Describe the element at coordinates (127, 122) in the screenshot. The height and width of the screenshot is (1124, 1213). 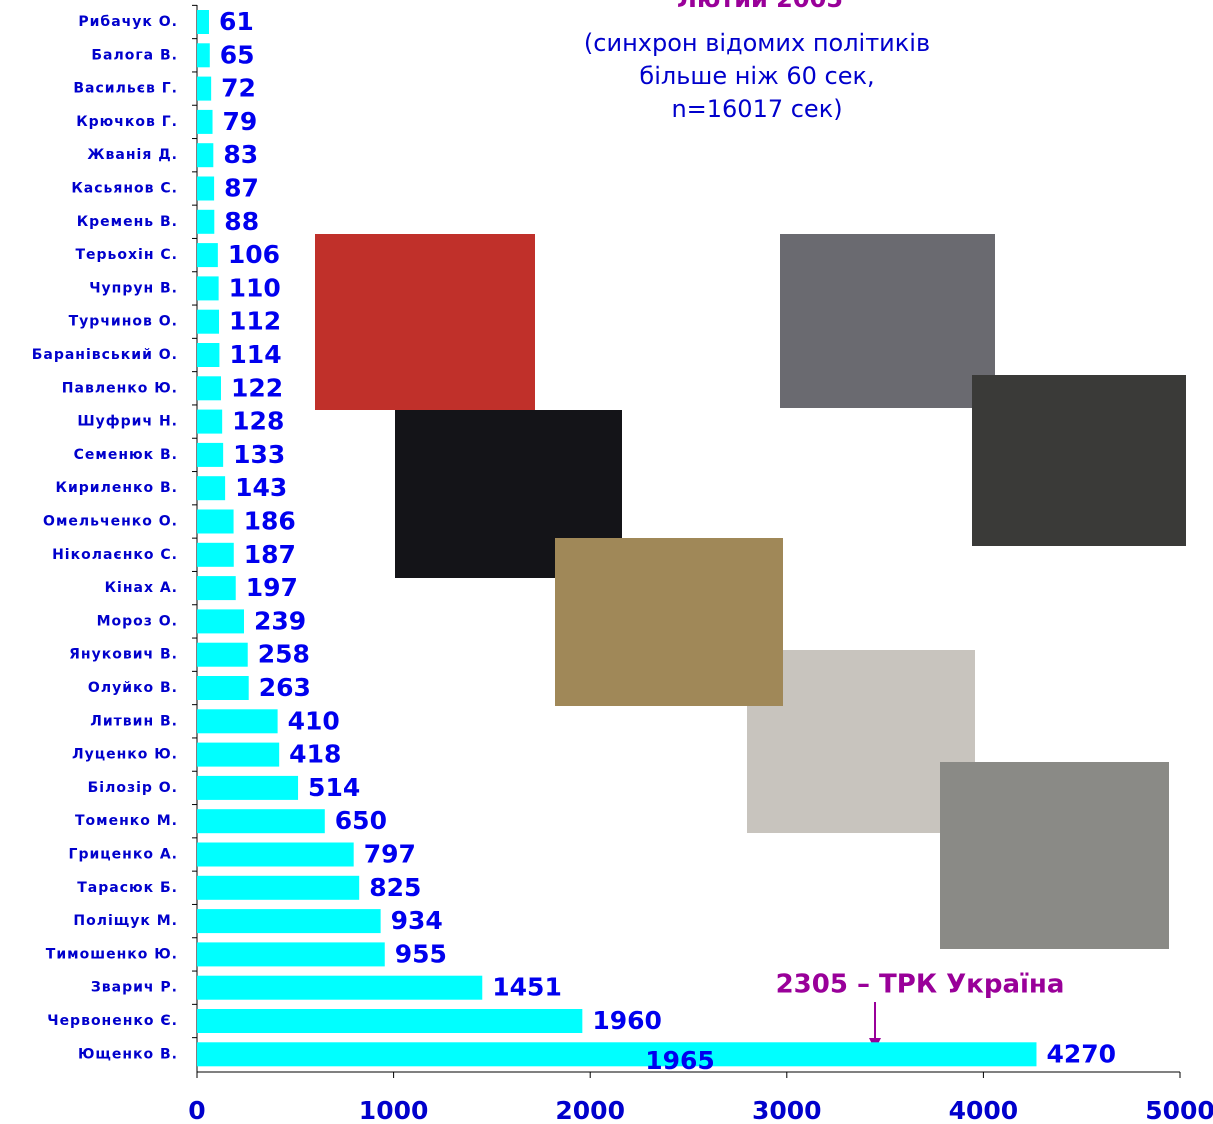
I see `y-tick-label: Крючков Г.` at that location.